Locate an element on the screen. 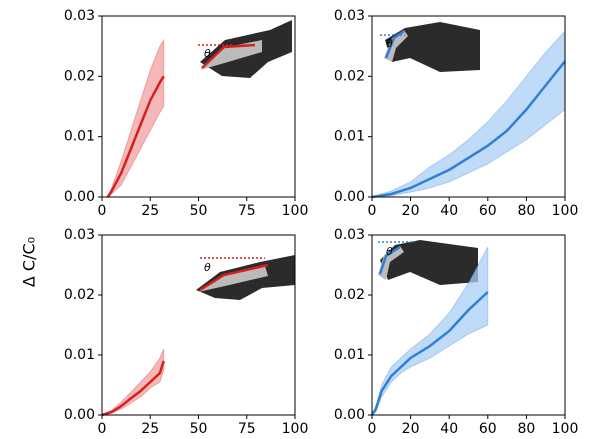 The height and width of the screenshot is (439, 599). y-axis-label: Δ C/C₀ is located at coordinates (29, 262).